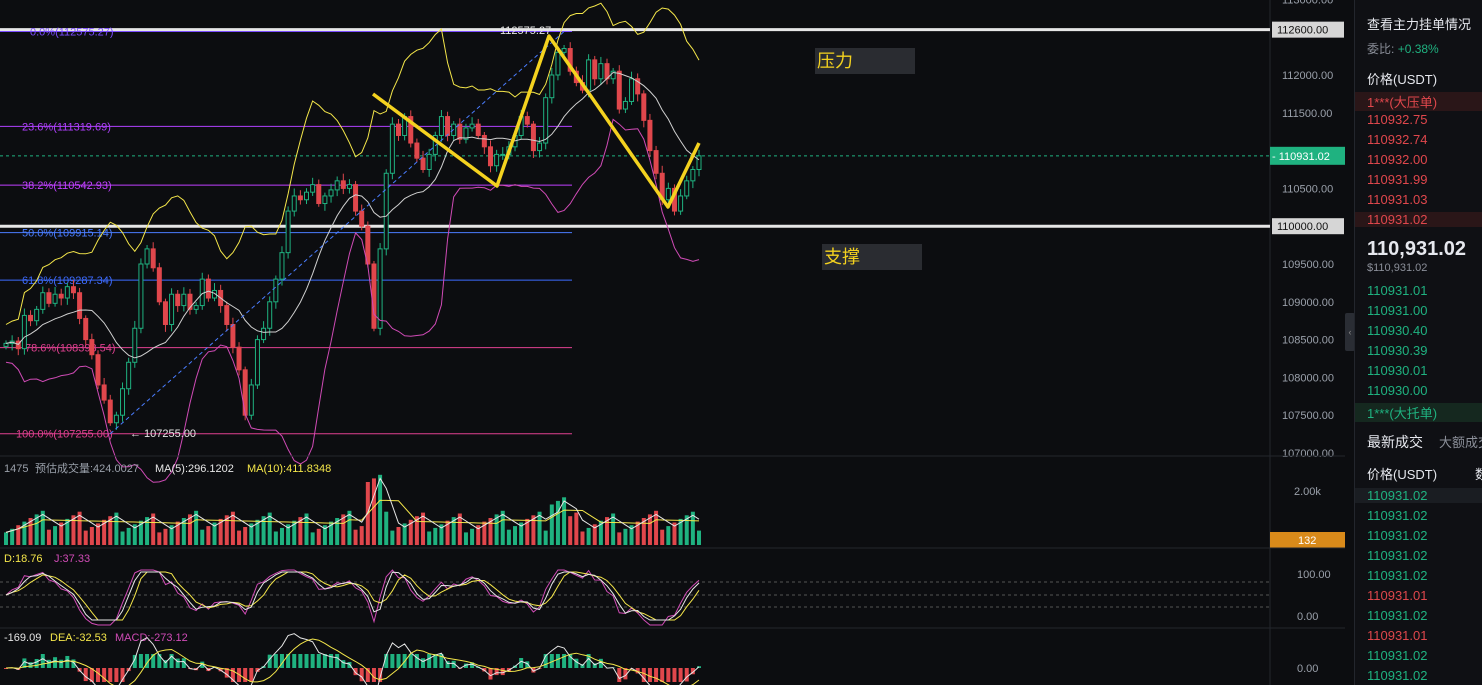 The width and height of the screenshot is (1482, 685). I want to click on bid-row: 110931.01, so click(1397, 290).